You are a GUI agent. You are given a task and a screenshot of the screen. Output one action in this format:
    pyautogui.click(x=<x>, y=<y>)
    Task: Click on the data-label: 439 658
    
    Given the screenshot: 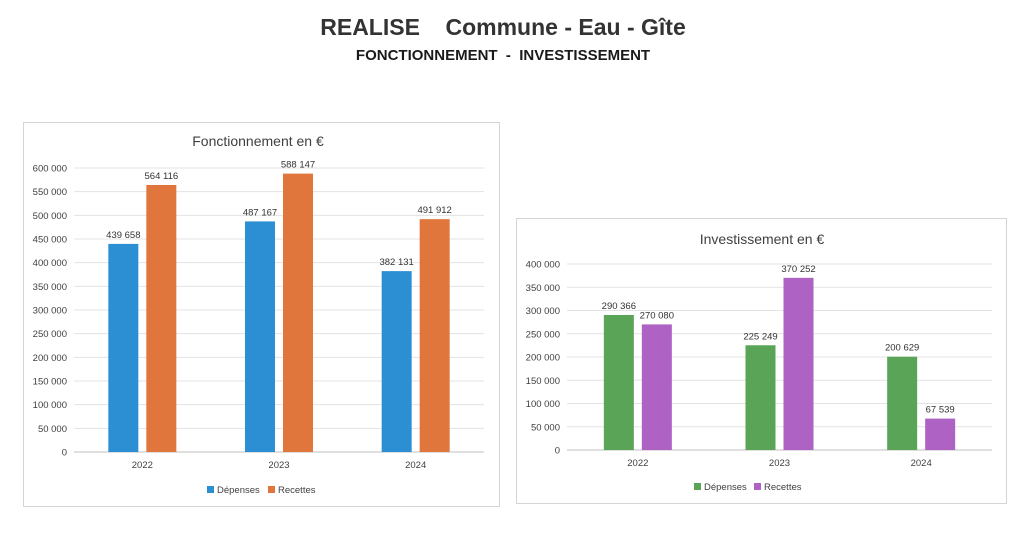 What is the action you would take?
    pyautogui.click(x=123, y=235)
    